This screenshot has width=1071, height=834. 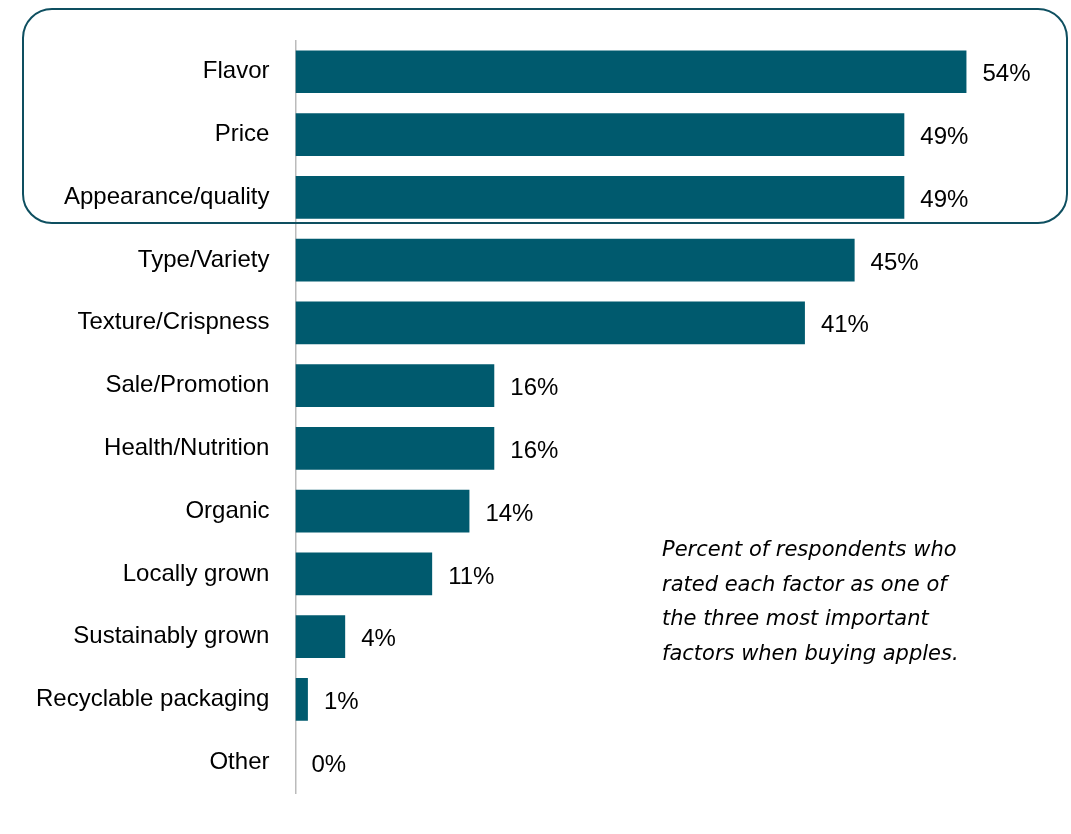 What do you see at coordinates (811, 601) in the screenshot?
I see `annotation: Percent of respondents who rated each factor as one of the three most important factors when buying apples.` at bounding box center [811, 601].